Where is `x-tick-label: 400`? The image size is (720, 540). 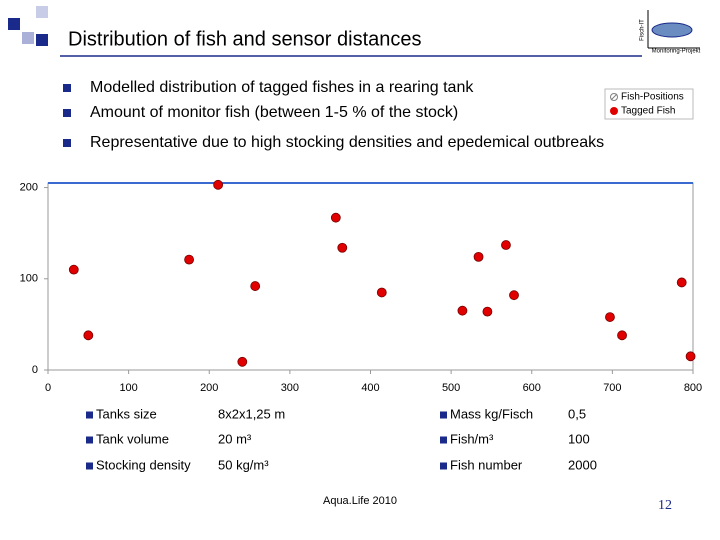
x-tick-label: 400 is located at coordinates (370, 388).